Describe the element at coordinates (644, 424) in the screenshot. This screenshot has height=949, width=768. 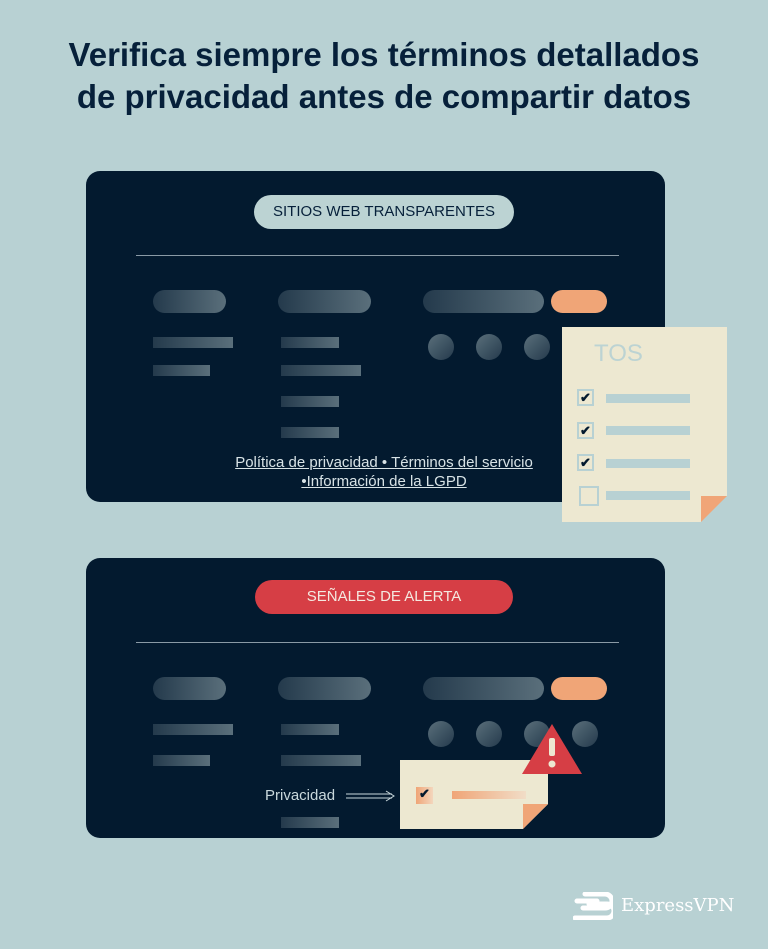
I see `tos-document` at that location.